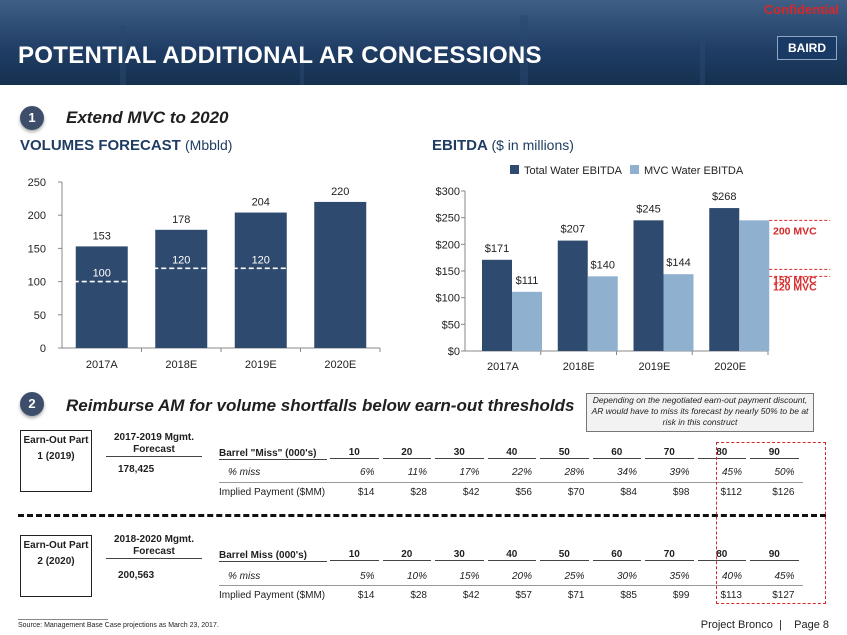 The height and width of the screenshot is (635, 847). What do you see at coordinates (497, 249) in the screenshot?
I see `ebitda-data-label: $171` at bounding box center [497, 249].